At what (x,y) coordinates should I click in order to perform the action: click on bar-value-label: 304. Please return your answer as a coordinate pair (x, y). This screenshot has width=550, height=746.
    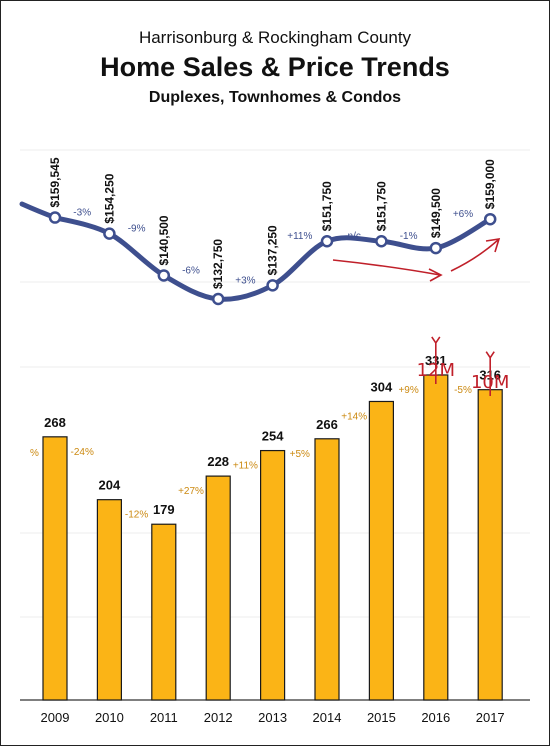
    Looking at the image, I should click on (382, 386).